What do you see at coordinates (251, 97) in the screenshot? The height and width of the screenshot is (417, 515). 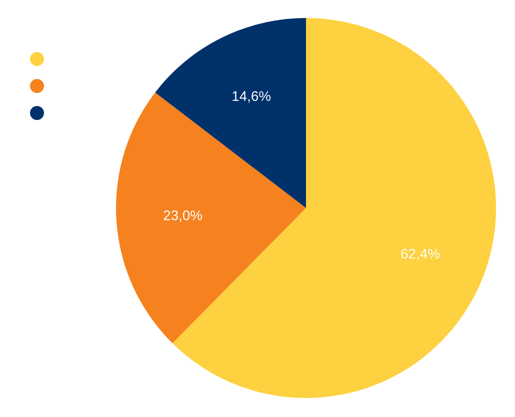 I see `data-label: 14,6%` at bounding box center [251, 97].